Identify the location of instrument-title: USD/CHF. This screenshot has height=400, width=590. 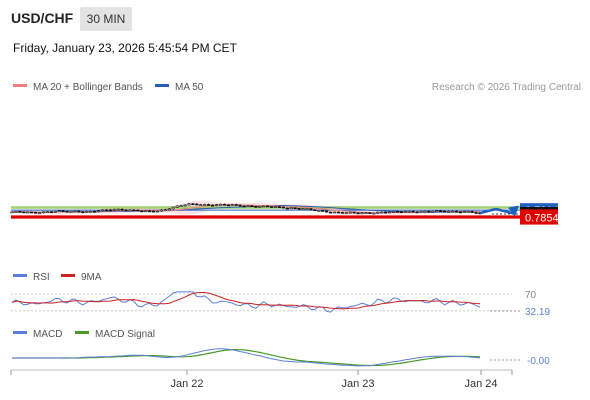
(42, 18).